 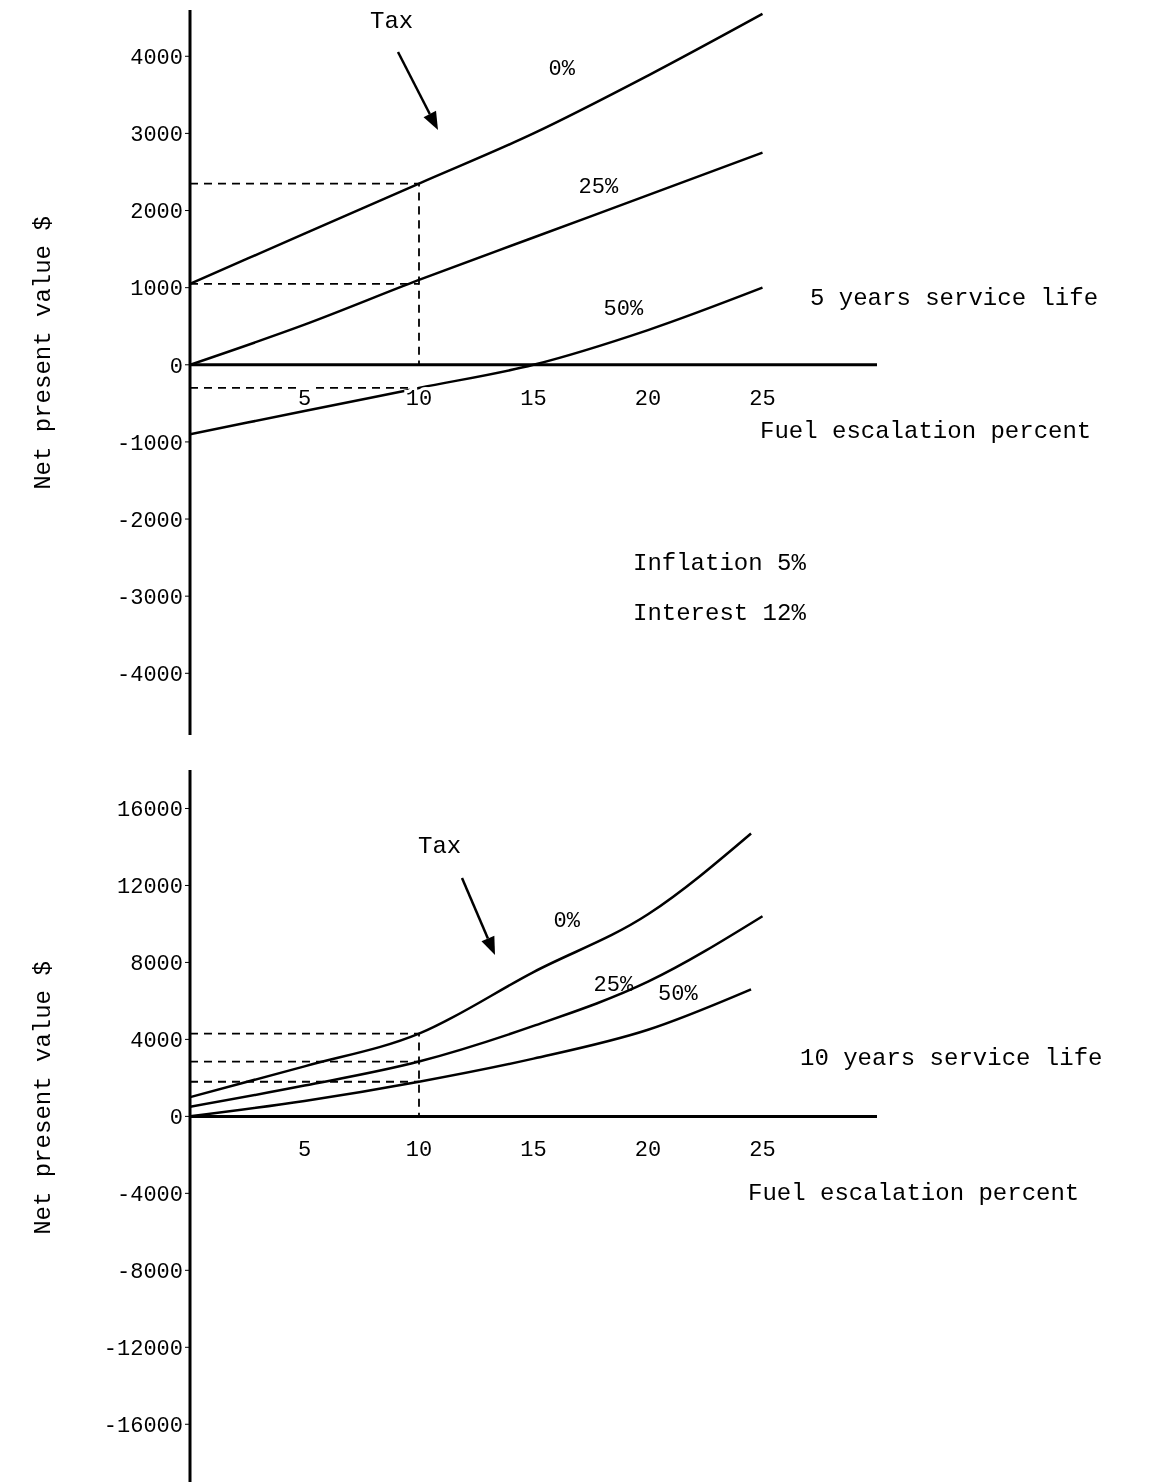 I want to click on annotation: 5 years service life, so click(x=954, y=298).